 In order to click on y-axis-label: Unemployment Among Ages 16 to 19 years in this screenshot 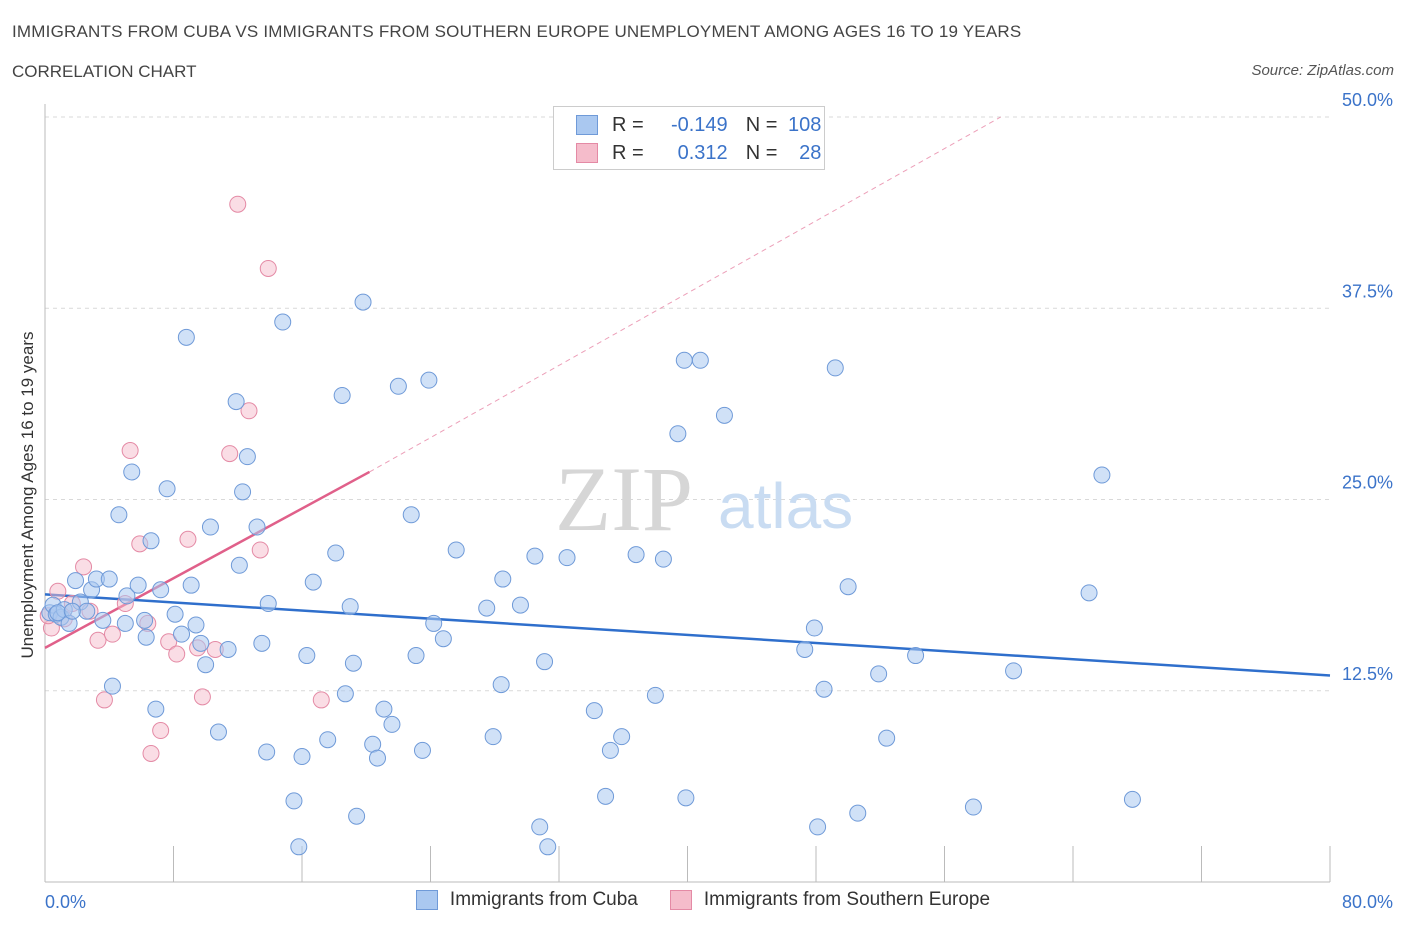, I will do `click(27, 495)`.